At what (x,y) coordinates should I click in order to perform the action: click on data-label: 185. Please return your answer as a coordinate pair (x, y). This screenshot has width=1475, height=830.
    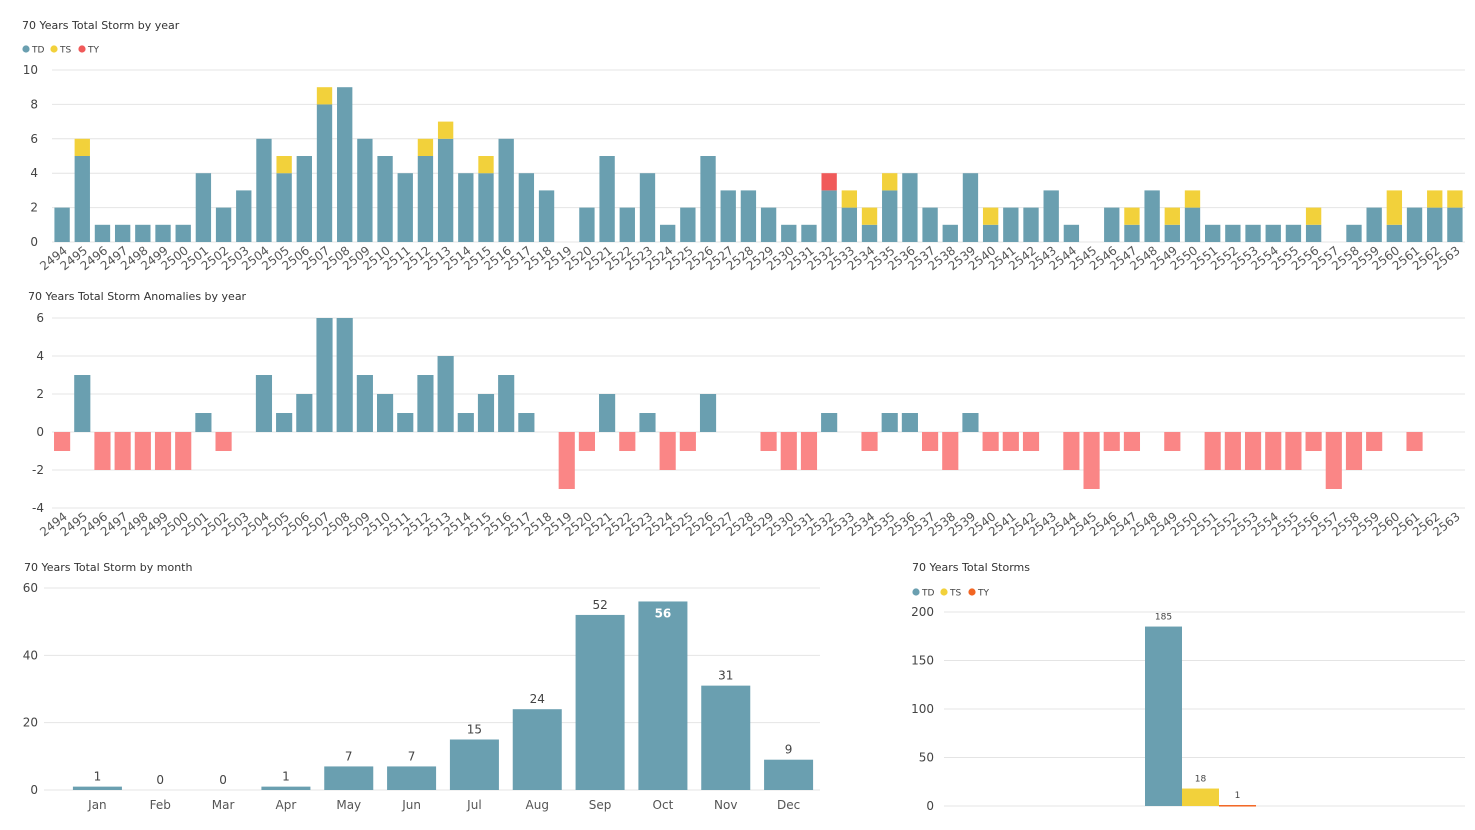
    Looking at the image, I should click on (1163, 618).